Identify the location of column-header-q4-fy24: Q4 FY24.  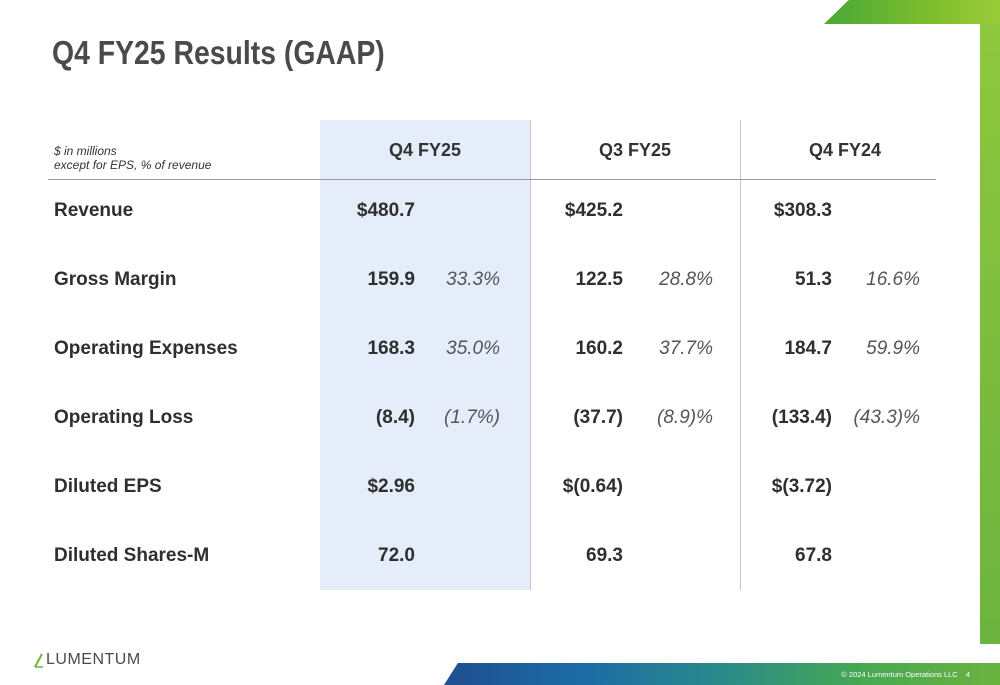
(845, 150).